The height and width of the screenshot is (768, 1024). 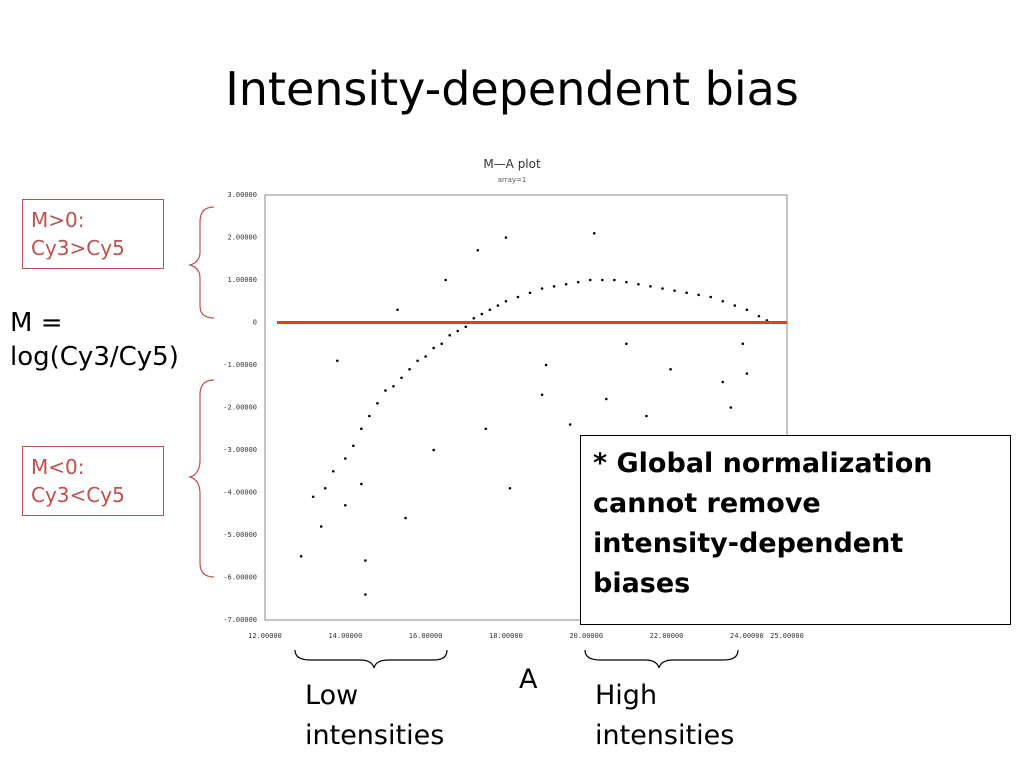 What do you see at coordinates (528, 679) in the screenshot?
I see `x-axis-caption: A` at bounding box center [528, 679].